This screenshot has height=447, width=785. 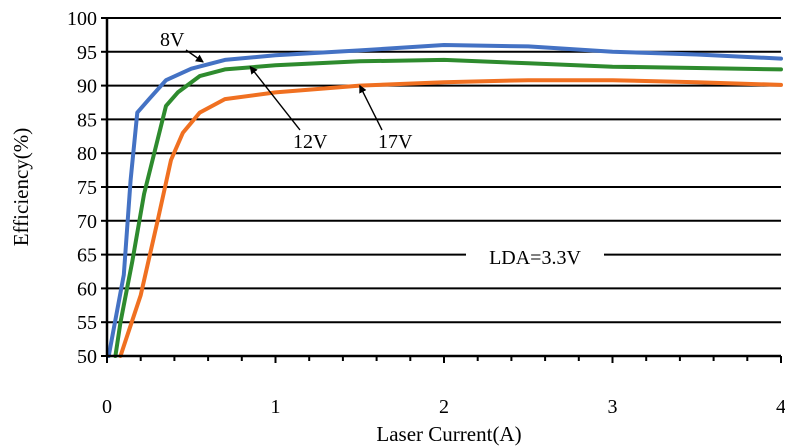 I want to click on y-axis-title: Efficiency(%), so click(x=21, y=187).